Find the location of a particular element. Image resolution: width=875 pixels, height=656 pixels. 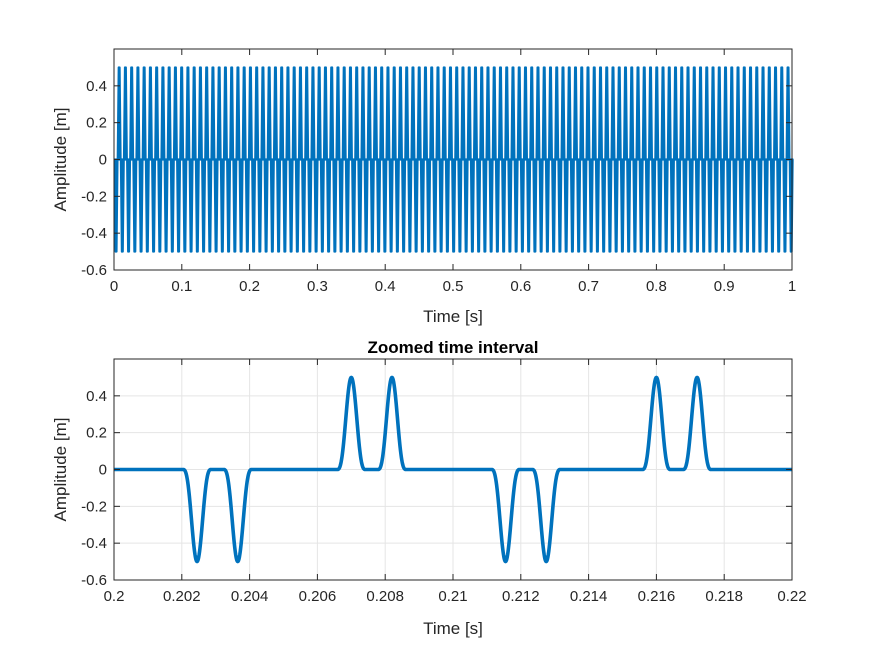

top-y-tick-label: 0.4 is located at coordinates (96, 86).